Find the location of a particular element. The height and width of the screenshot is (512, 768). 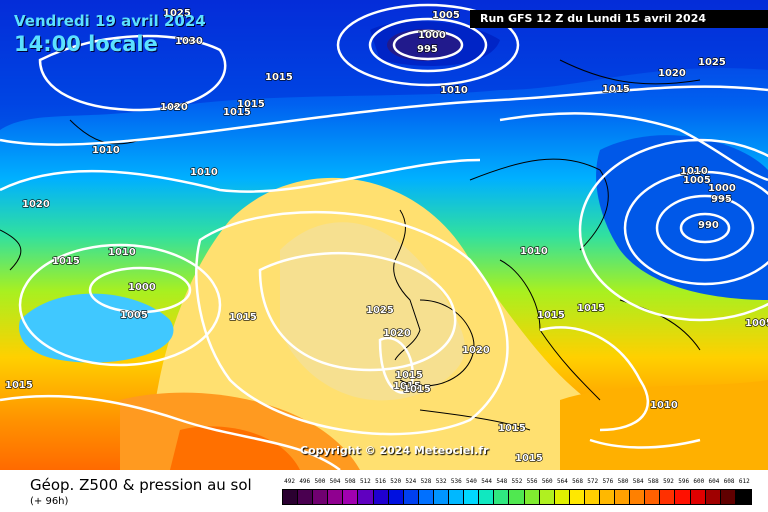

scale-label: 564 is located at coordinates (562, 481).